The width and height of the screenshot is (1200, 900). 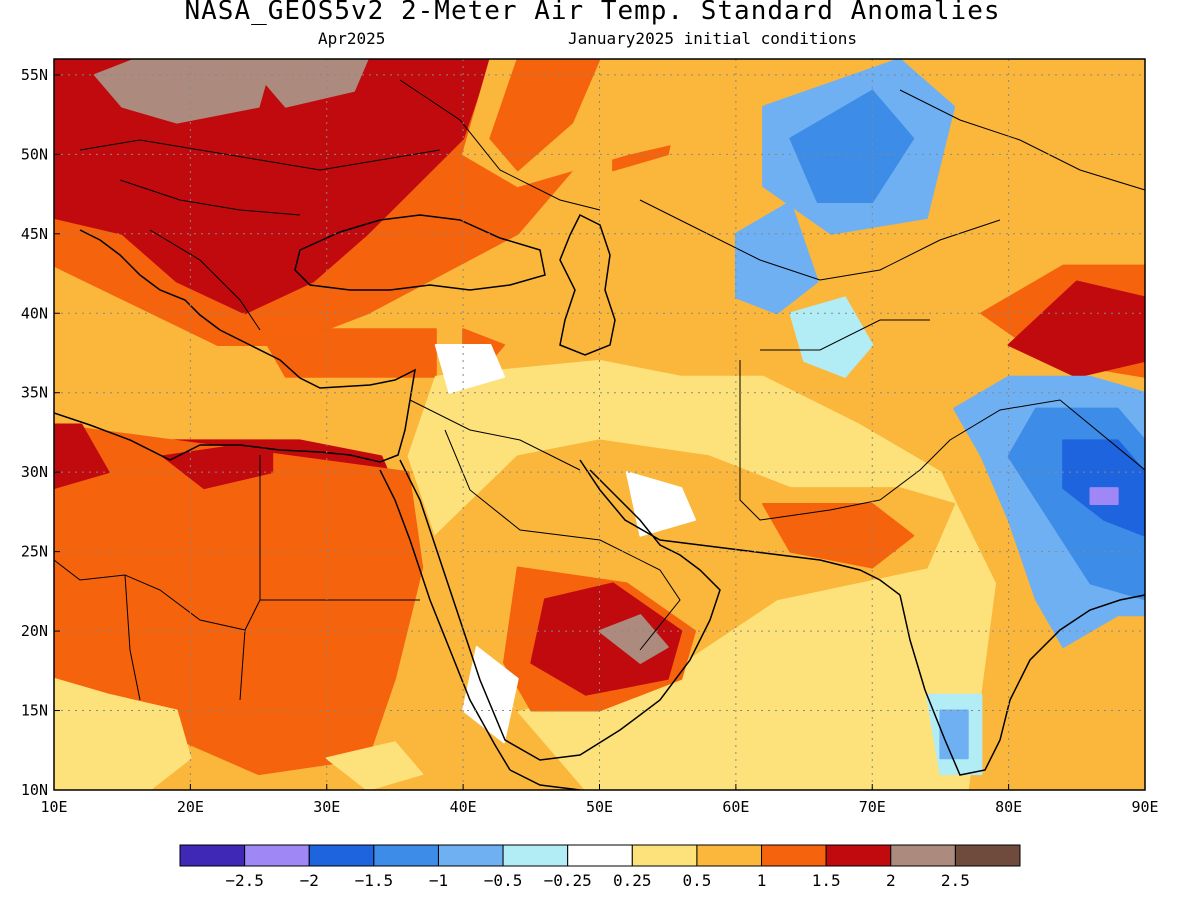 What do you see at coordinates (420, 252) in the screenshot?
I see `black-sea-coast` at bounding box center [420, 252].